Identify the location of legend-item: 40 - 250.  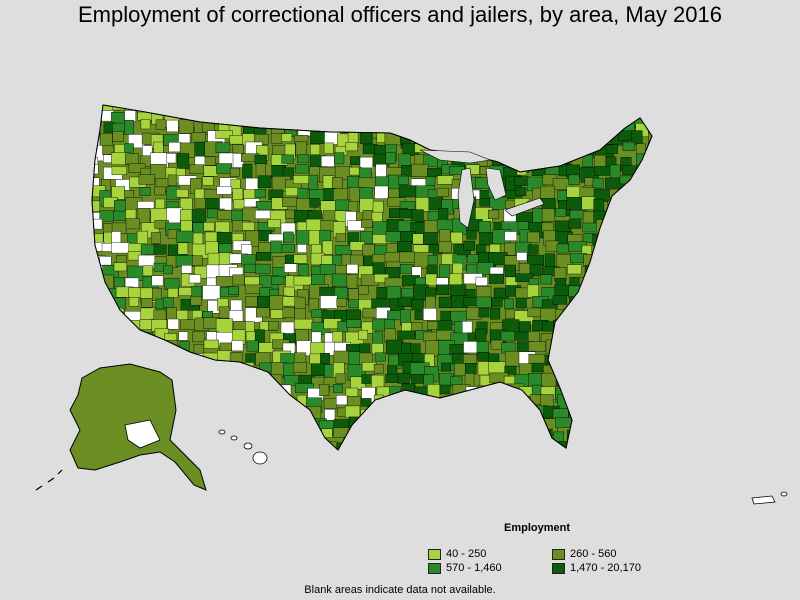
(457, 554).